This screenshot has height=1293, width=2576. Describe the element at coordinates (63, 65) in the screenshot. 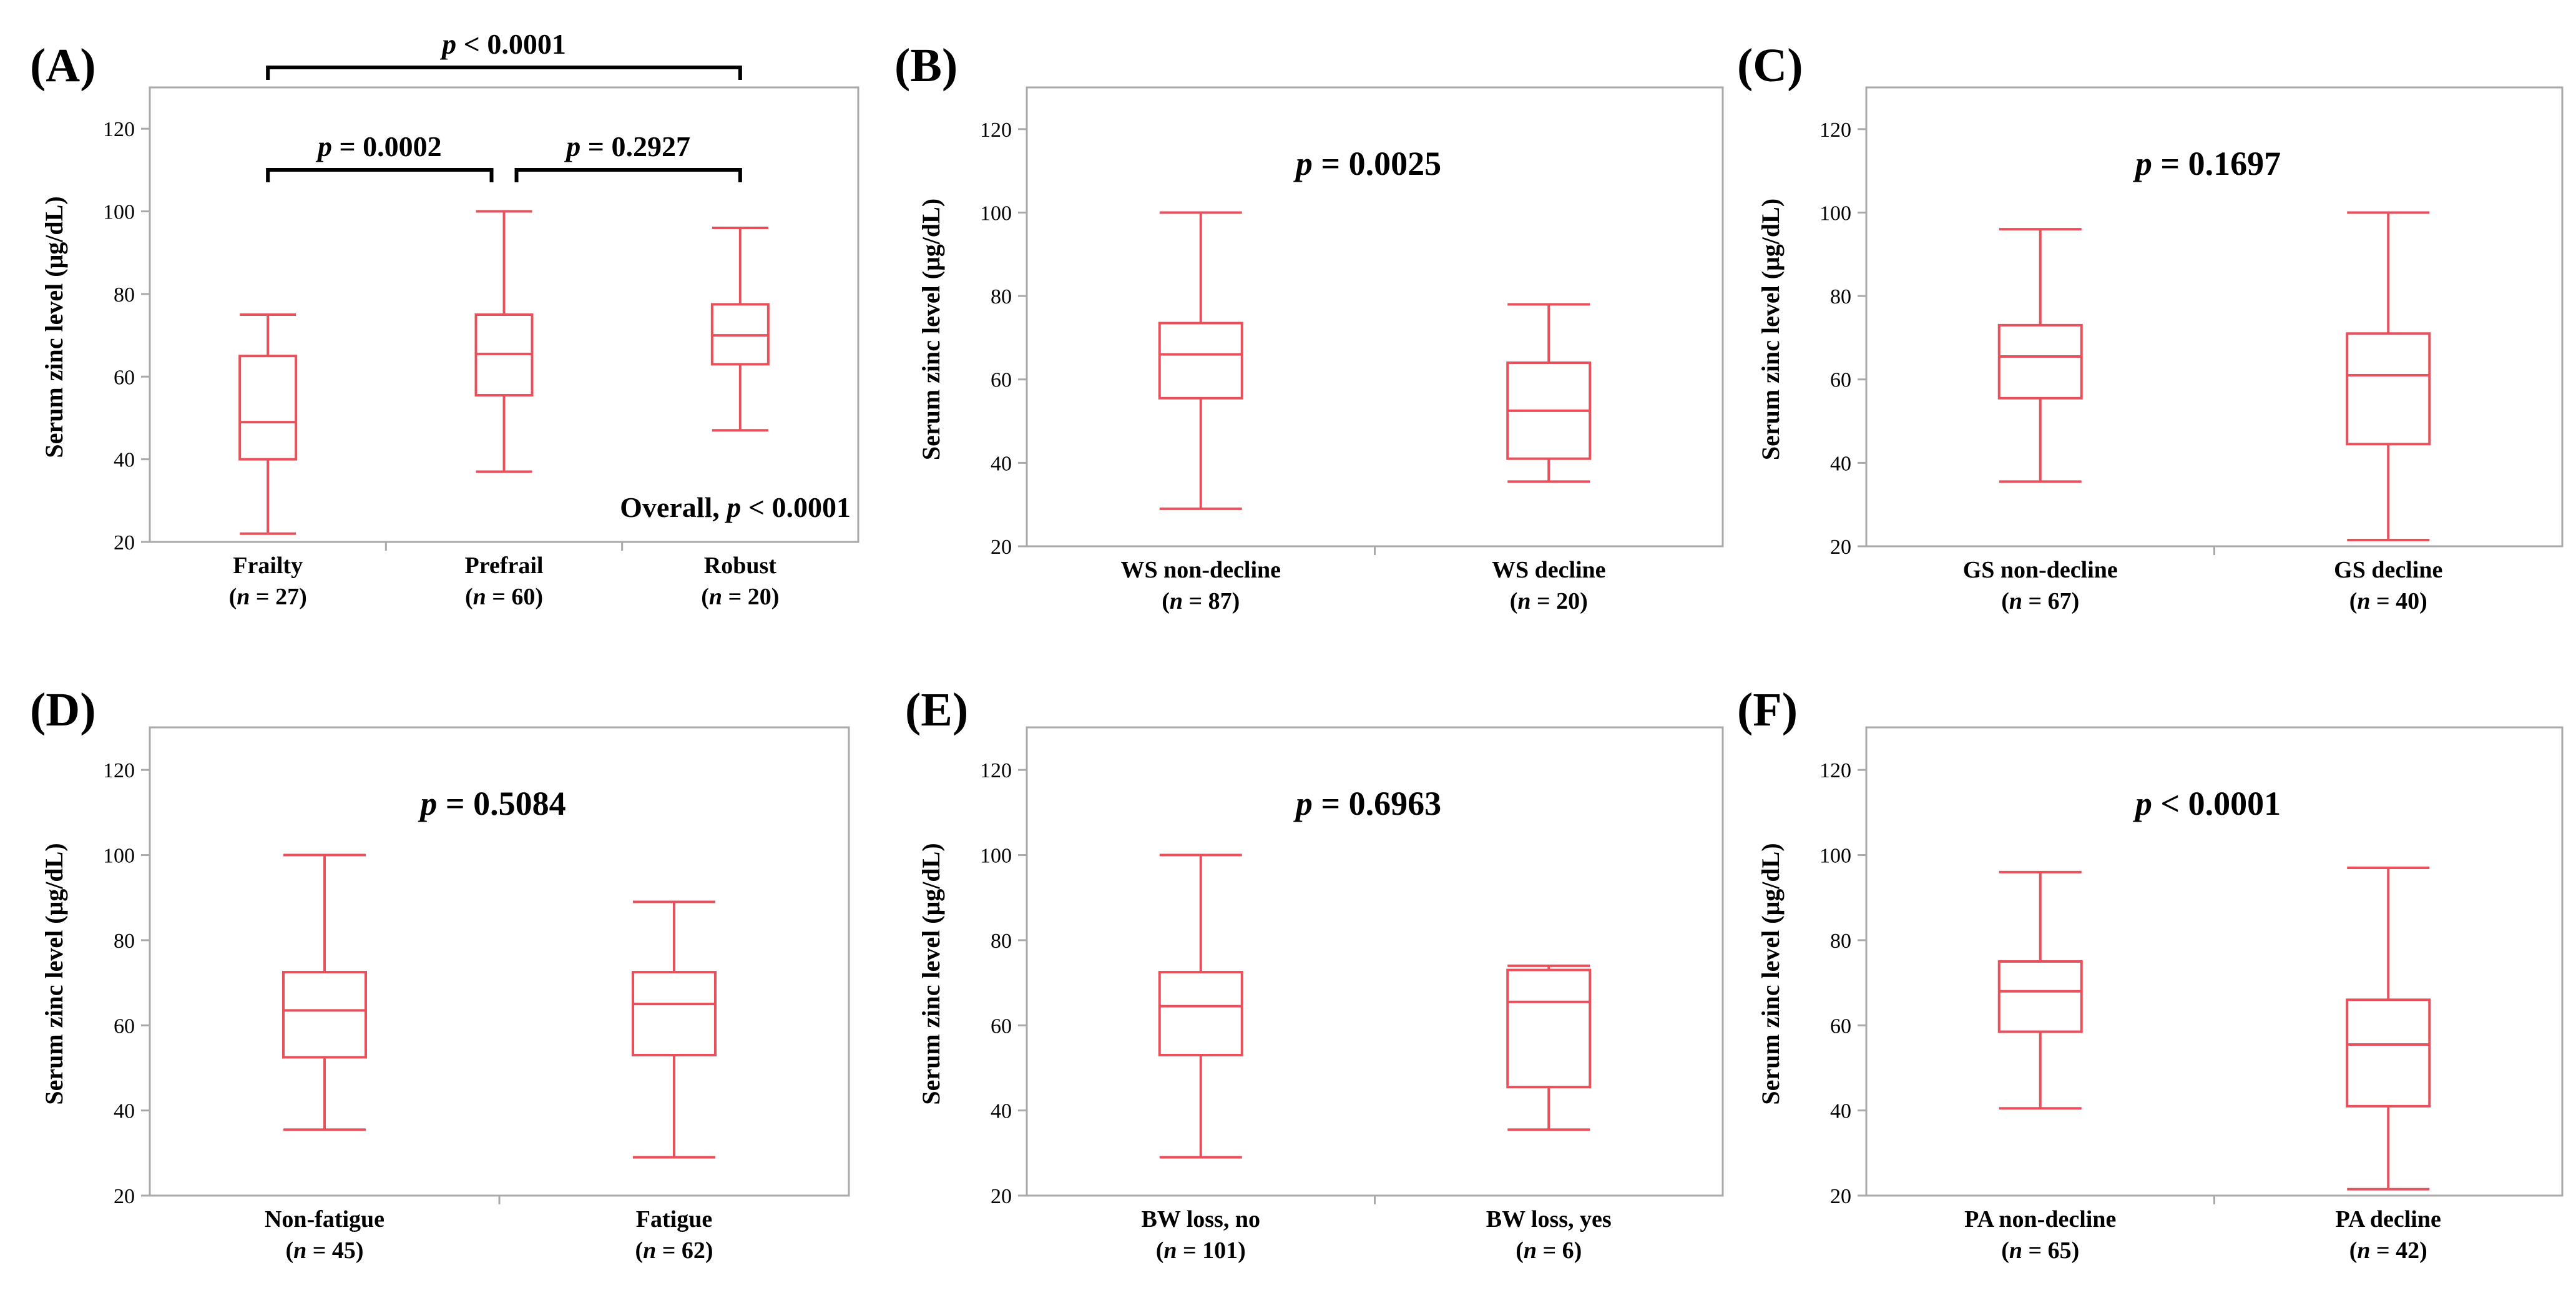

I see `panel-label: (A)` at that location.